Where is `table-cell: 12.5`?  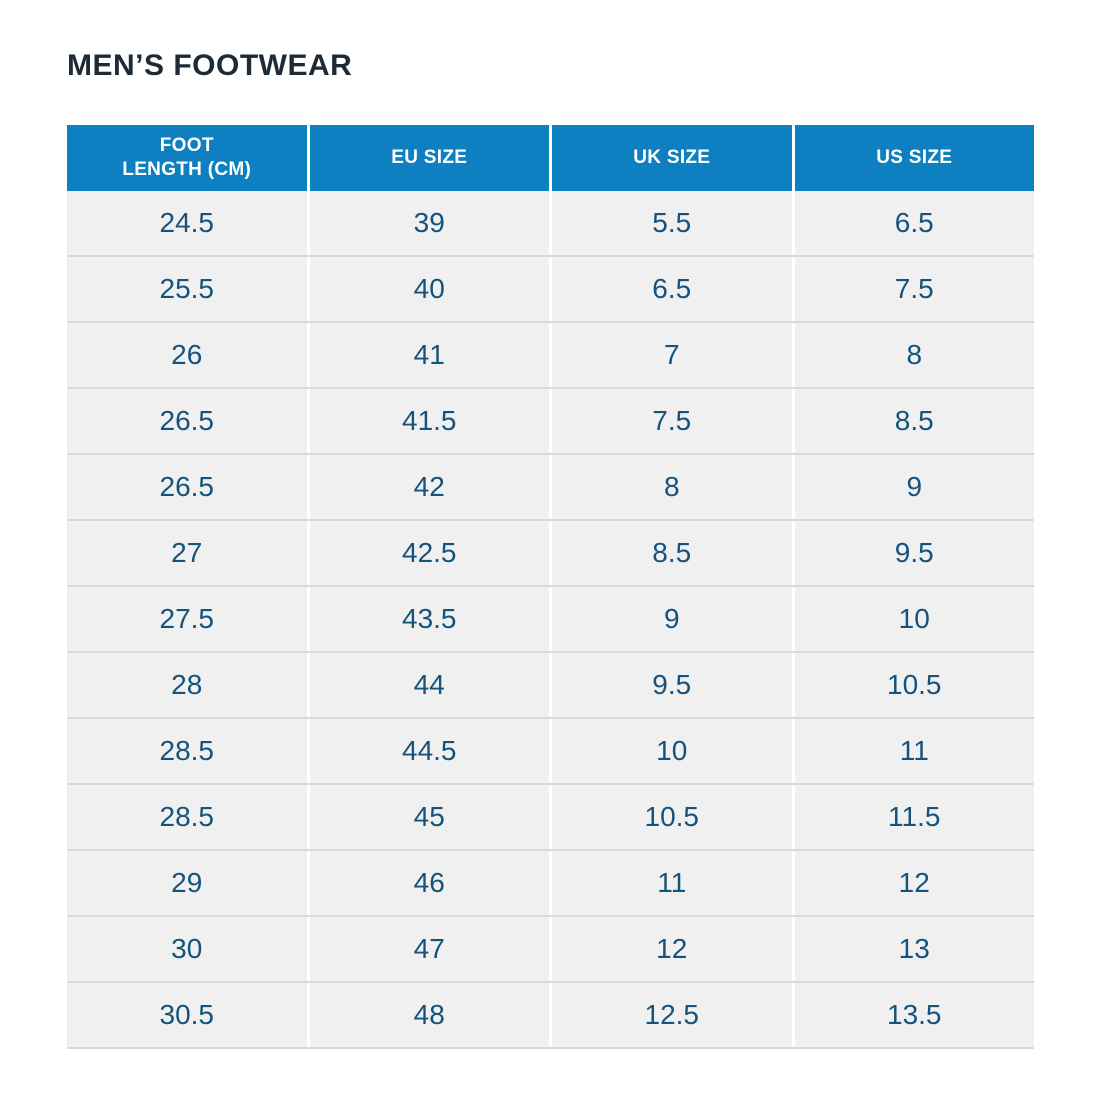 table-cell: 12.5 is located at coordinates (672, 1015).